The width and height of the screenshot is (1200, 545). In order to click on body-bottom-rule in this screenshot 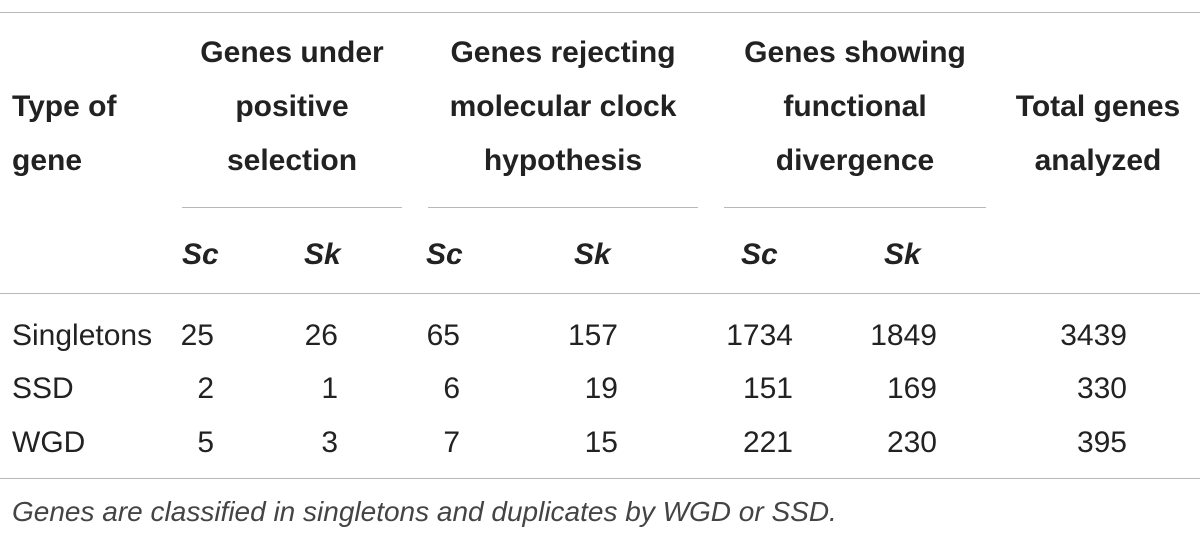, I will do `click(600, 478)`.